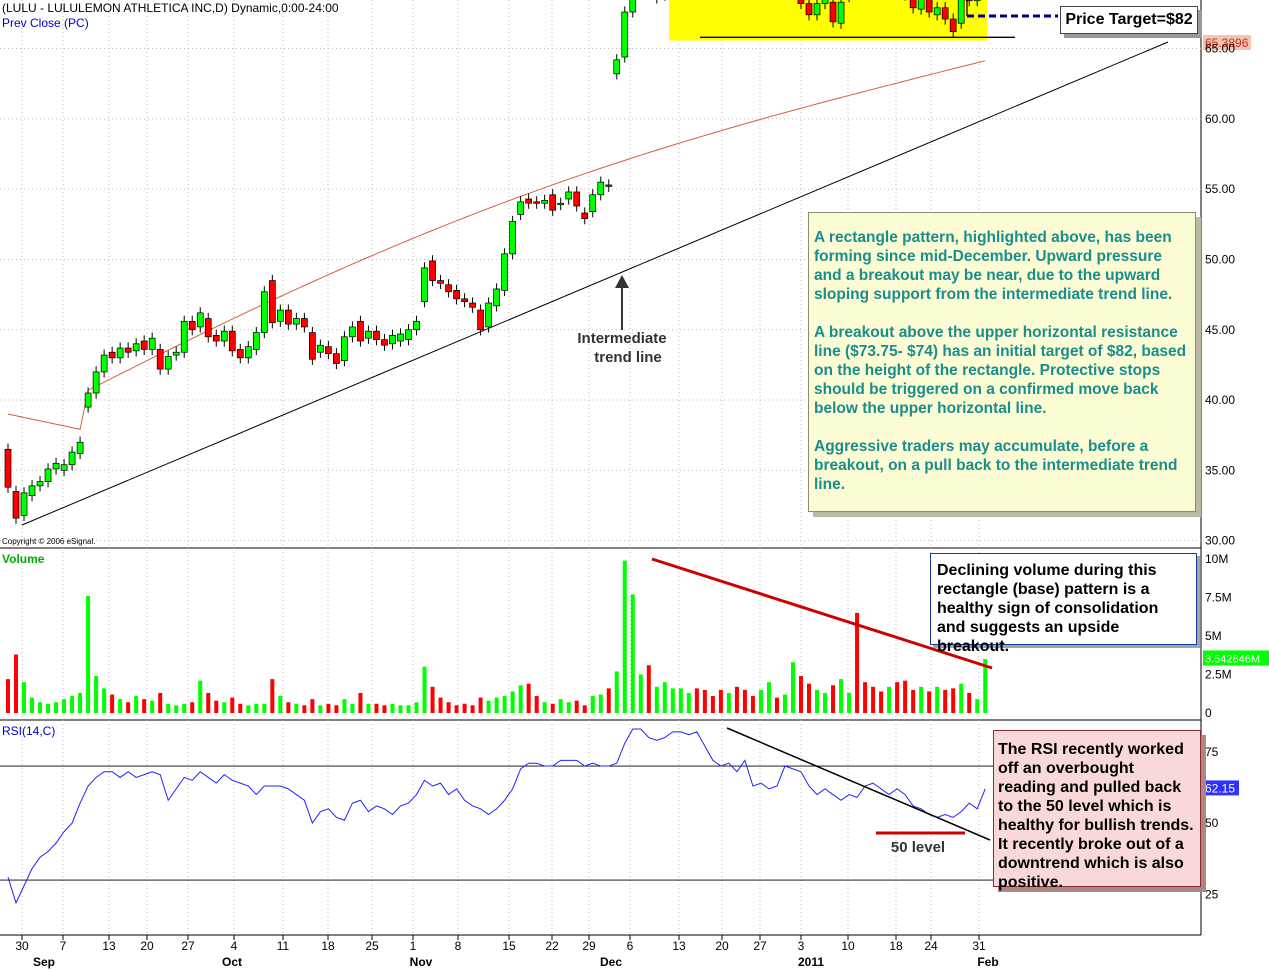 This screenshot has width=1269, height=970. I want to click on rsi-tick-label: 75, so click(1212, 752).